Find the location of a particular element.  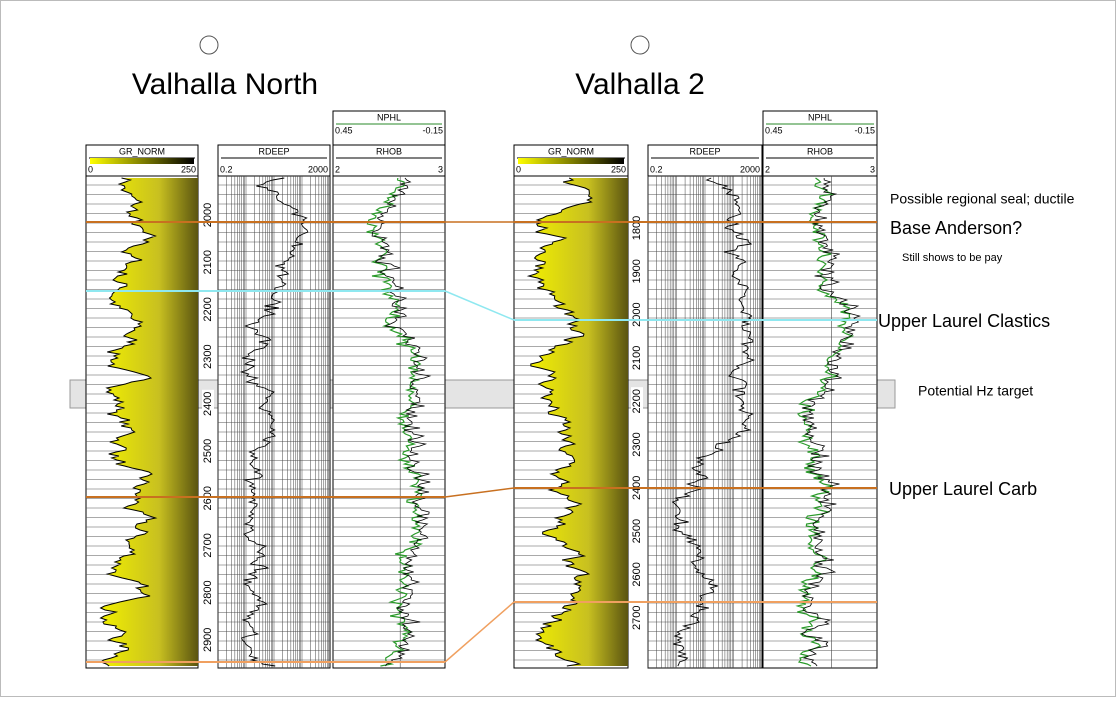

well-title: Valhalla North is located at coordinates (225, 84).